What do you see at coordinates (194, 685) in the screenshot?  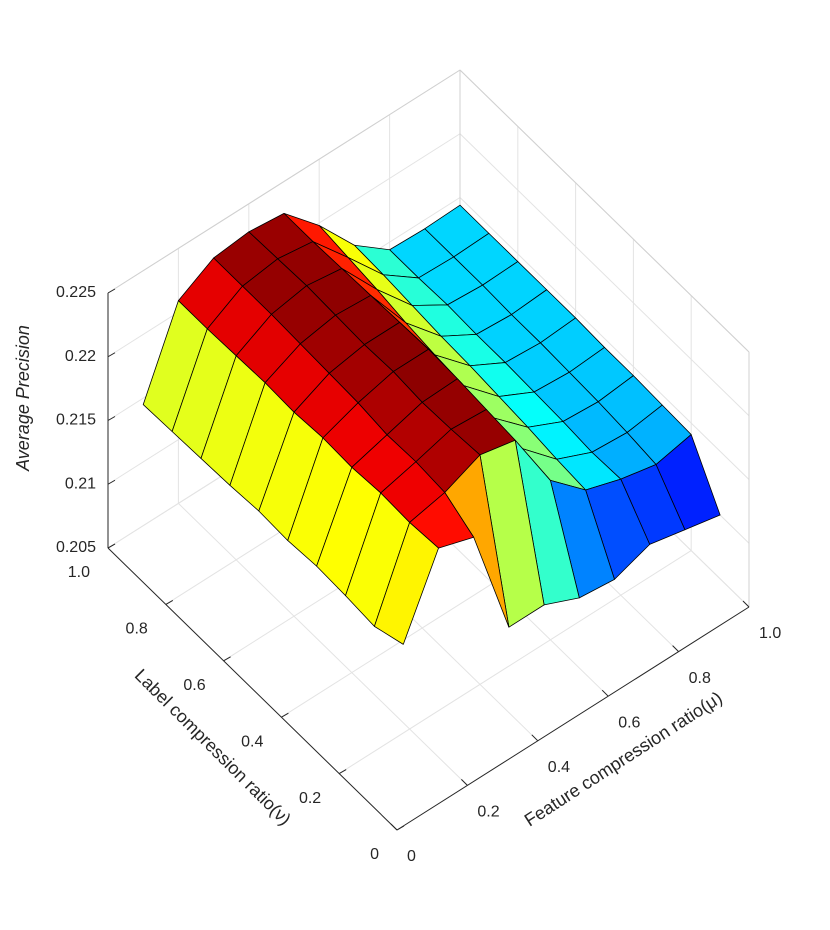 I see `y-tick-label: 0.6` at bounding box center [194, 685].